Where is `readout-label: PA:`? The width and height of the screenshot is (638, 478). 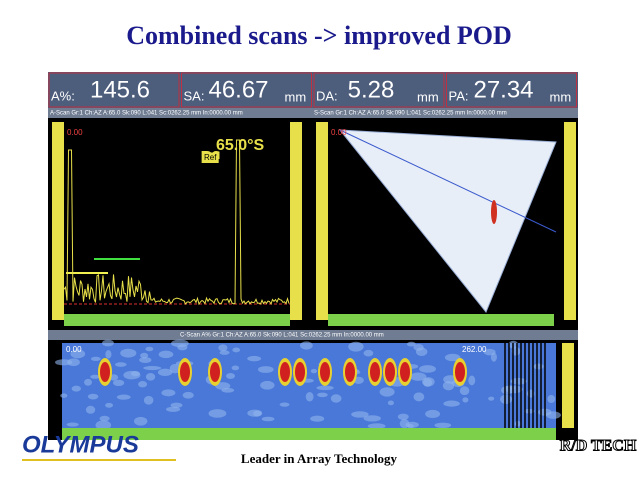
readout-label: PA: is located at coordinates (459, 95).